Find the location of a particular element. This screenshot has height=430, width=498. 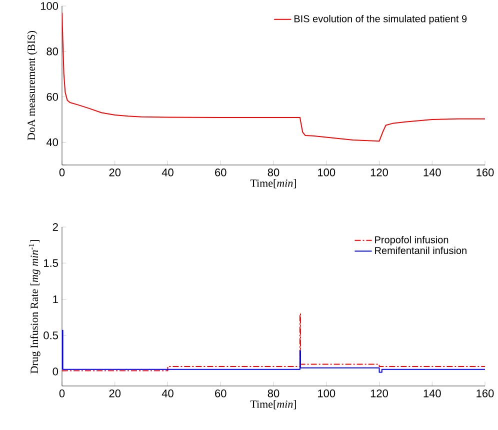

y-tick-label: 2 is located at coordinates (55, 227).